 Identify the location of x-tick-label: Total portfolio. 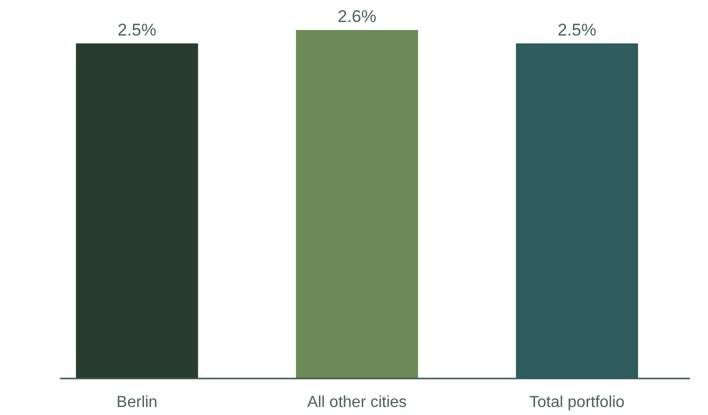
(577, 402).